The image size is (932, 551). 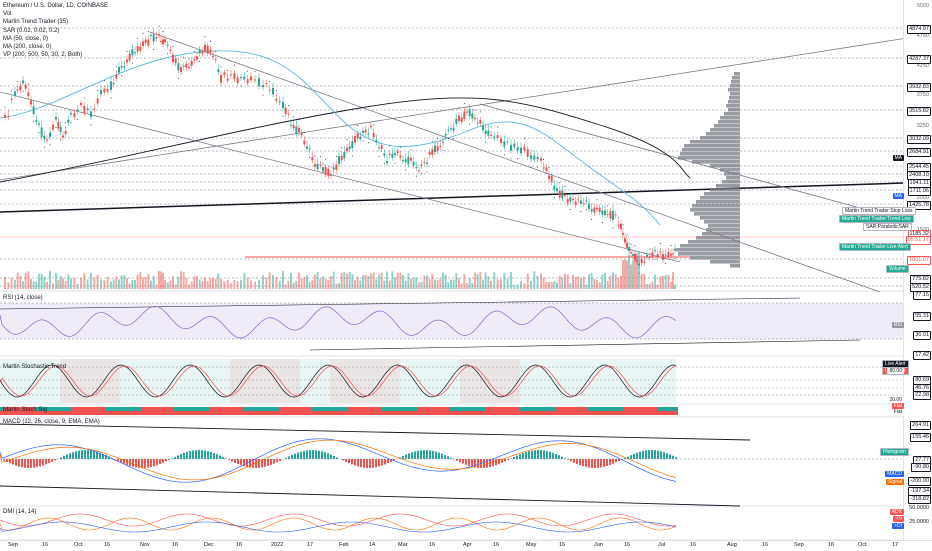 I want to click on time-tick-label: 16, so click(x=765, y=545).